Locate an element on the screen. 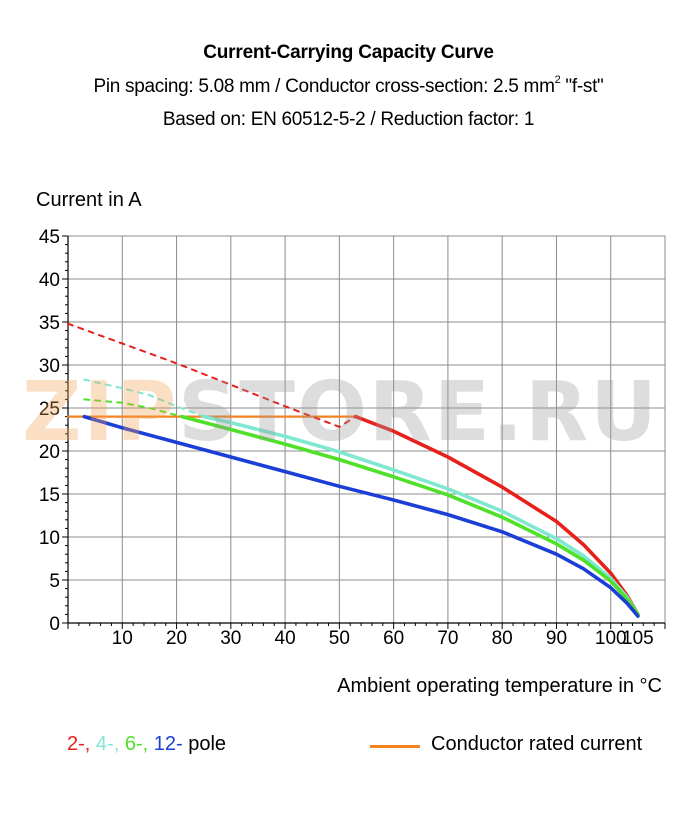 Image resolution: width=697 pixels, height=817 pixels. y-axis-label: Current in A is located at coordinates (89, 200).